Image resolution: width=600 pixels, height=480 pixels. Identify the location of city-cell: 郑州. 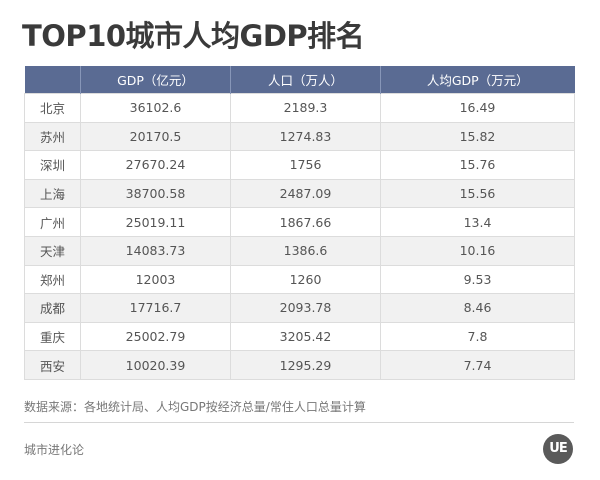
(52, 279).